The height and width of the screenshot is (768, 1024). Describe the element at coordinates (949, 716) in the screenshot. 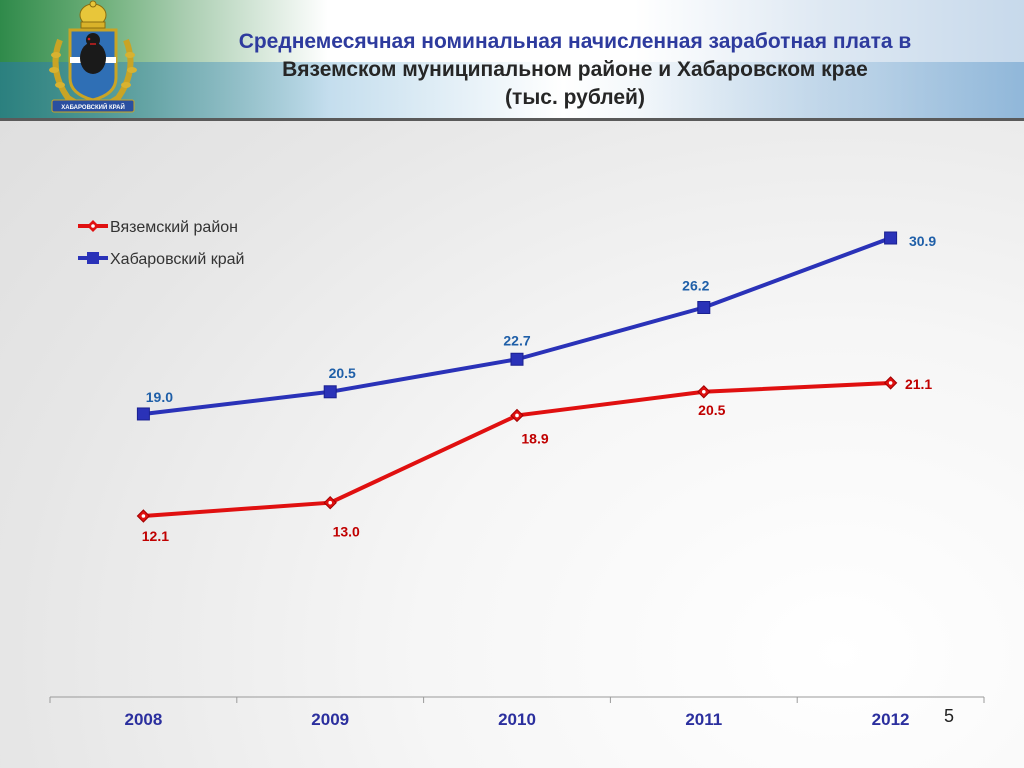

I see `page-number: 5` at that location.